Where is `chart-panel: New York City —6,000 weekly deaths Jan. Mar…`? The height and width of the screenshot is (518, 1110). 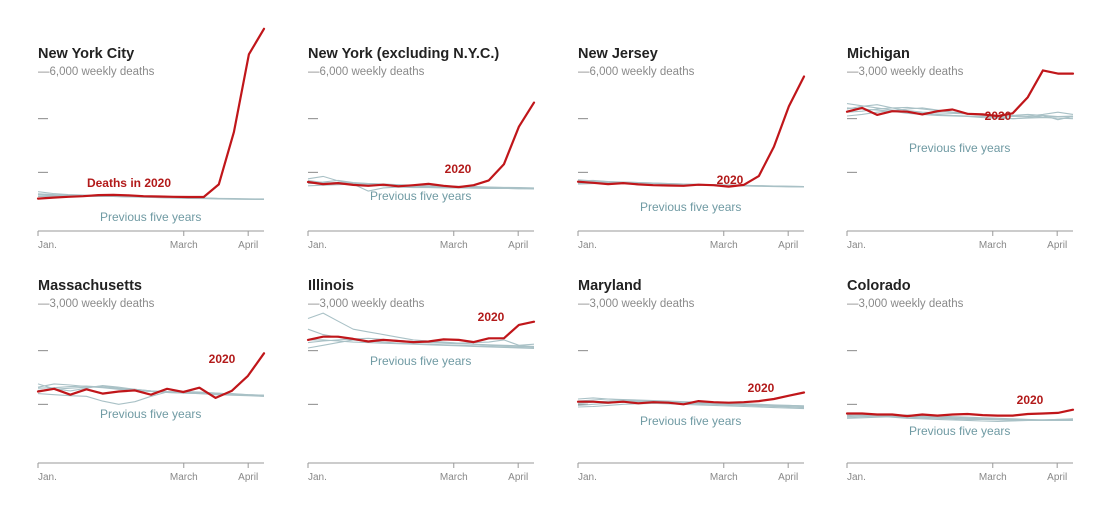
chart-panel: New York City —6,000 weekly deaths Jan. Mar… is located at coordinates (152, 156).